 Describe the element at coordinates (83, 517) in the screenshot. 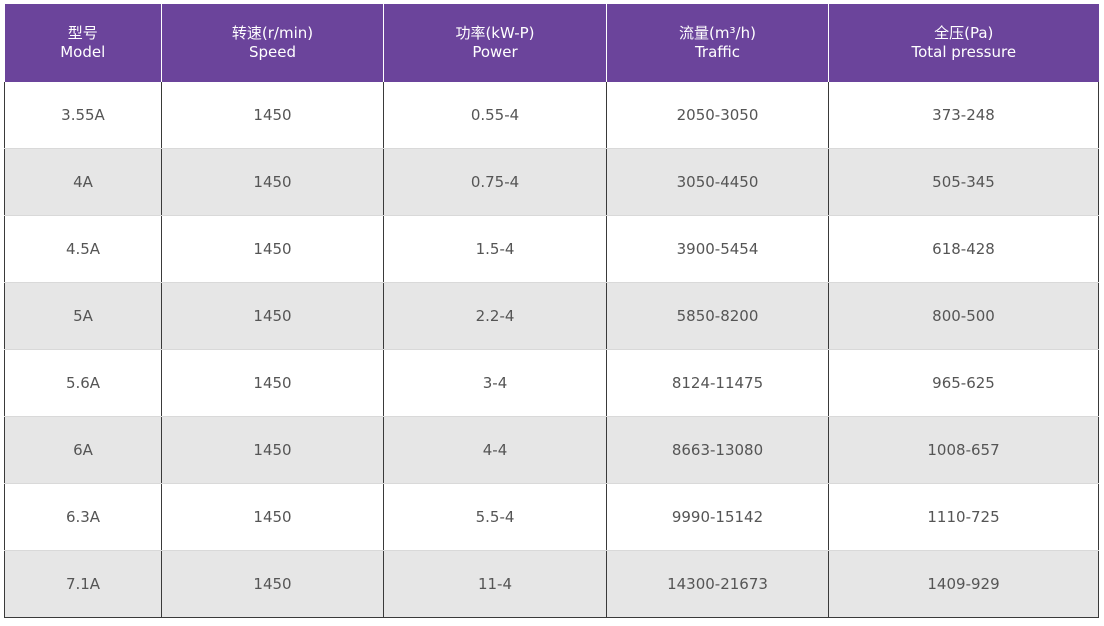

I see `cell-model: 6.3A` at that location.